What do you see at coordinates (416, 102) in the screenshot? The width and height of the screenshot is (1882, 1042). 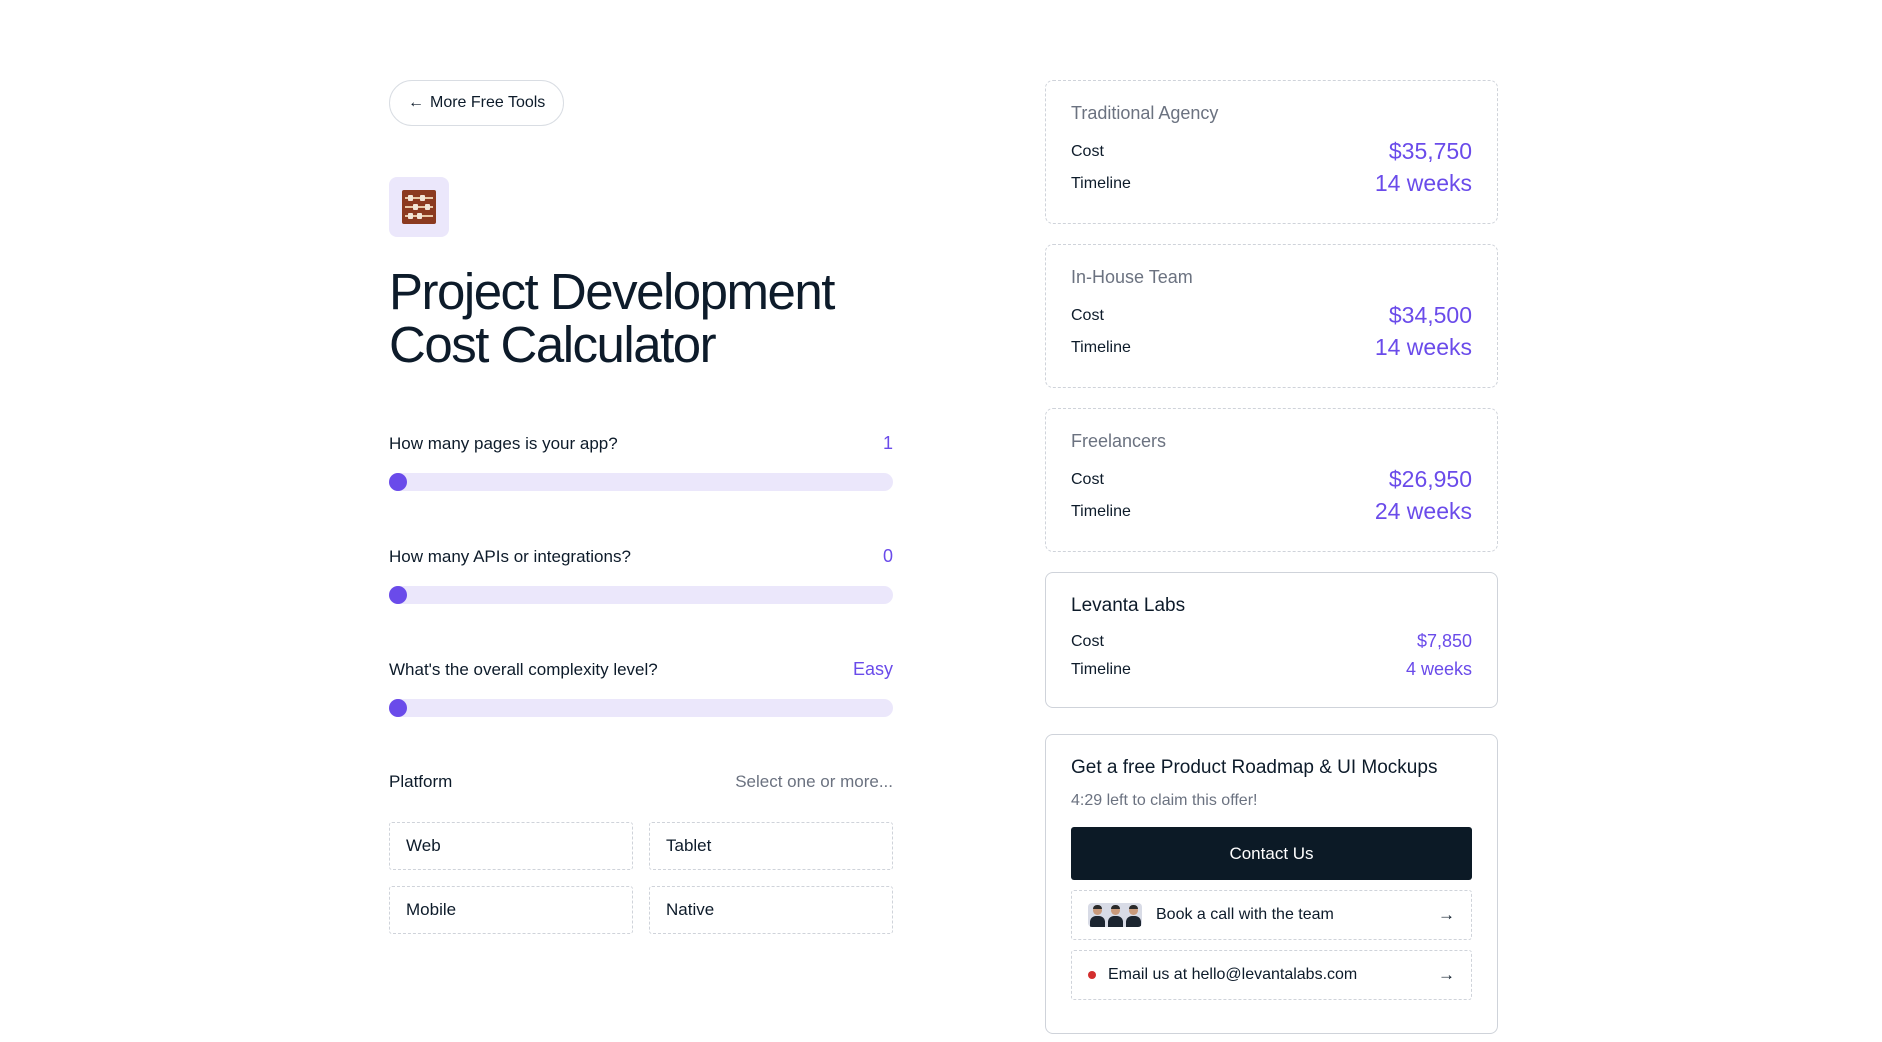 I see `arrow-left-icon: ←` at bounding box center [416, 102].